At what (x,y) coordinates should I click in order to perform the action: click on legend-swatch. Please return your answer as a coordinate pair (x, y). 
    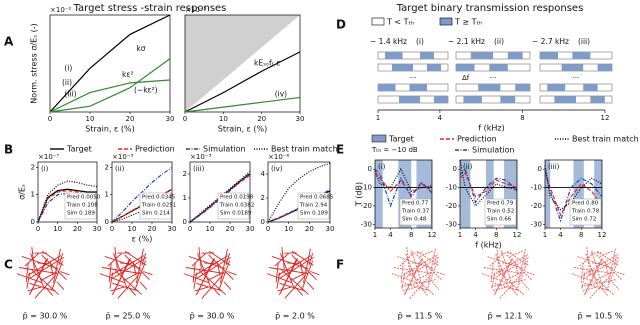
    Looking at the image, I should click on (446, 21).